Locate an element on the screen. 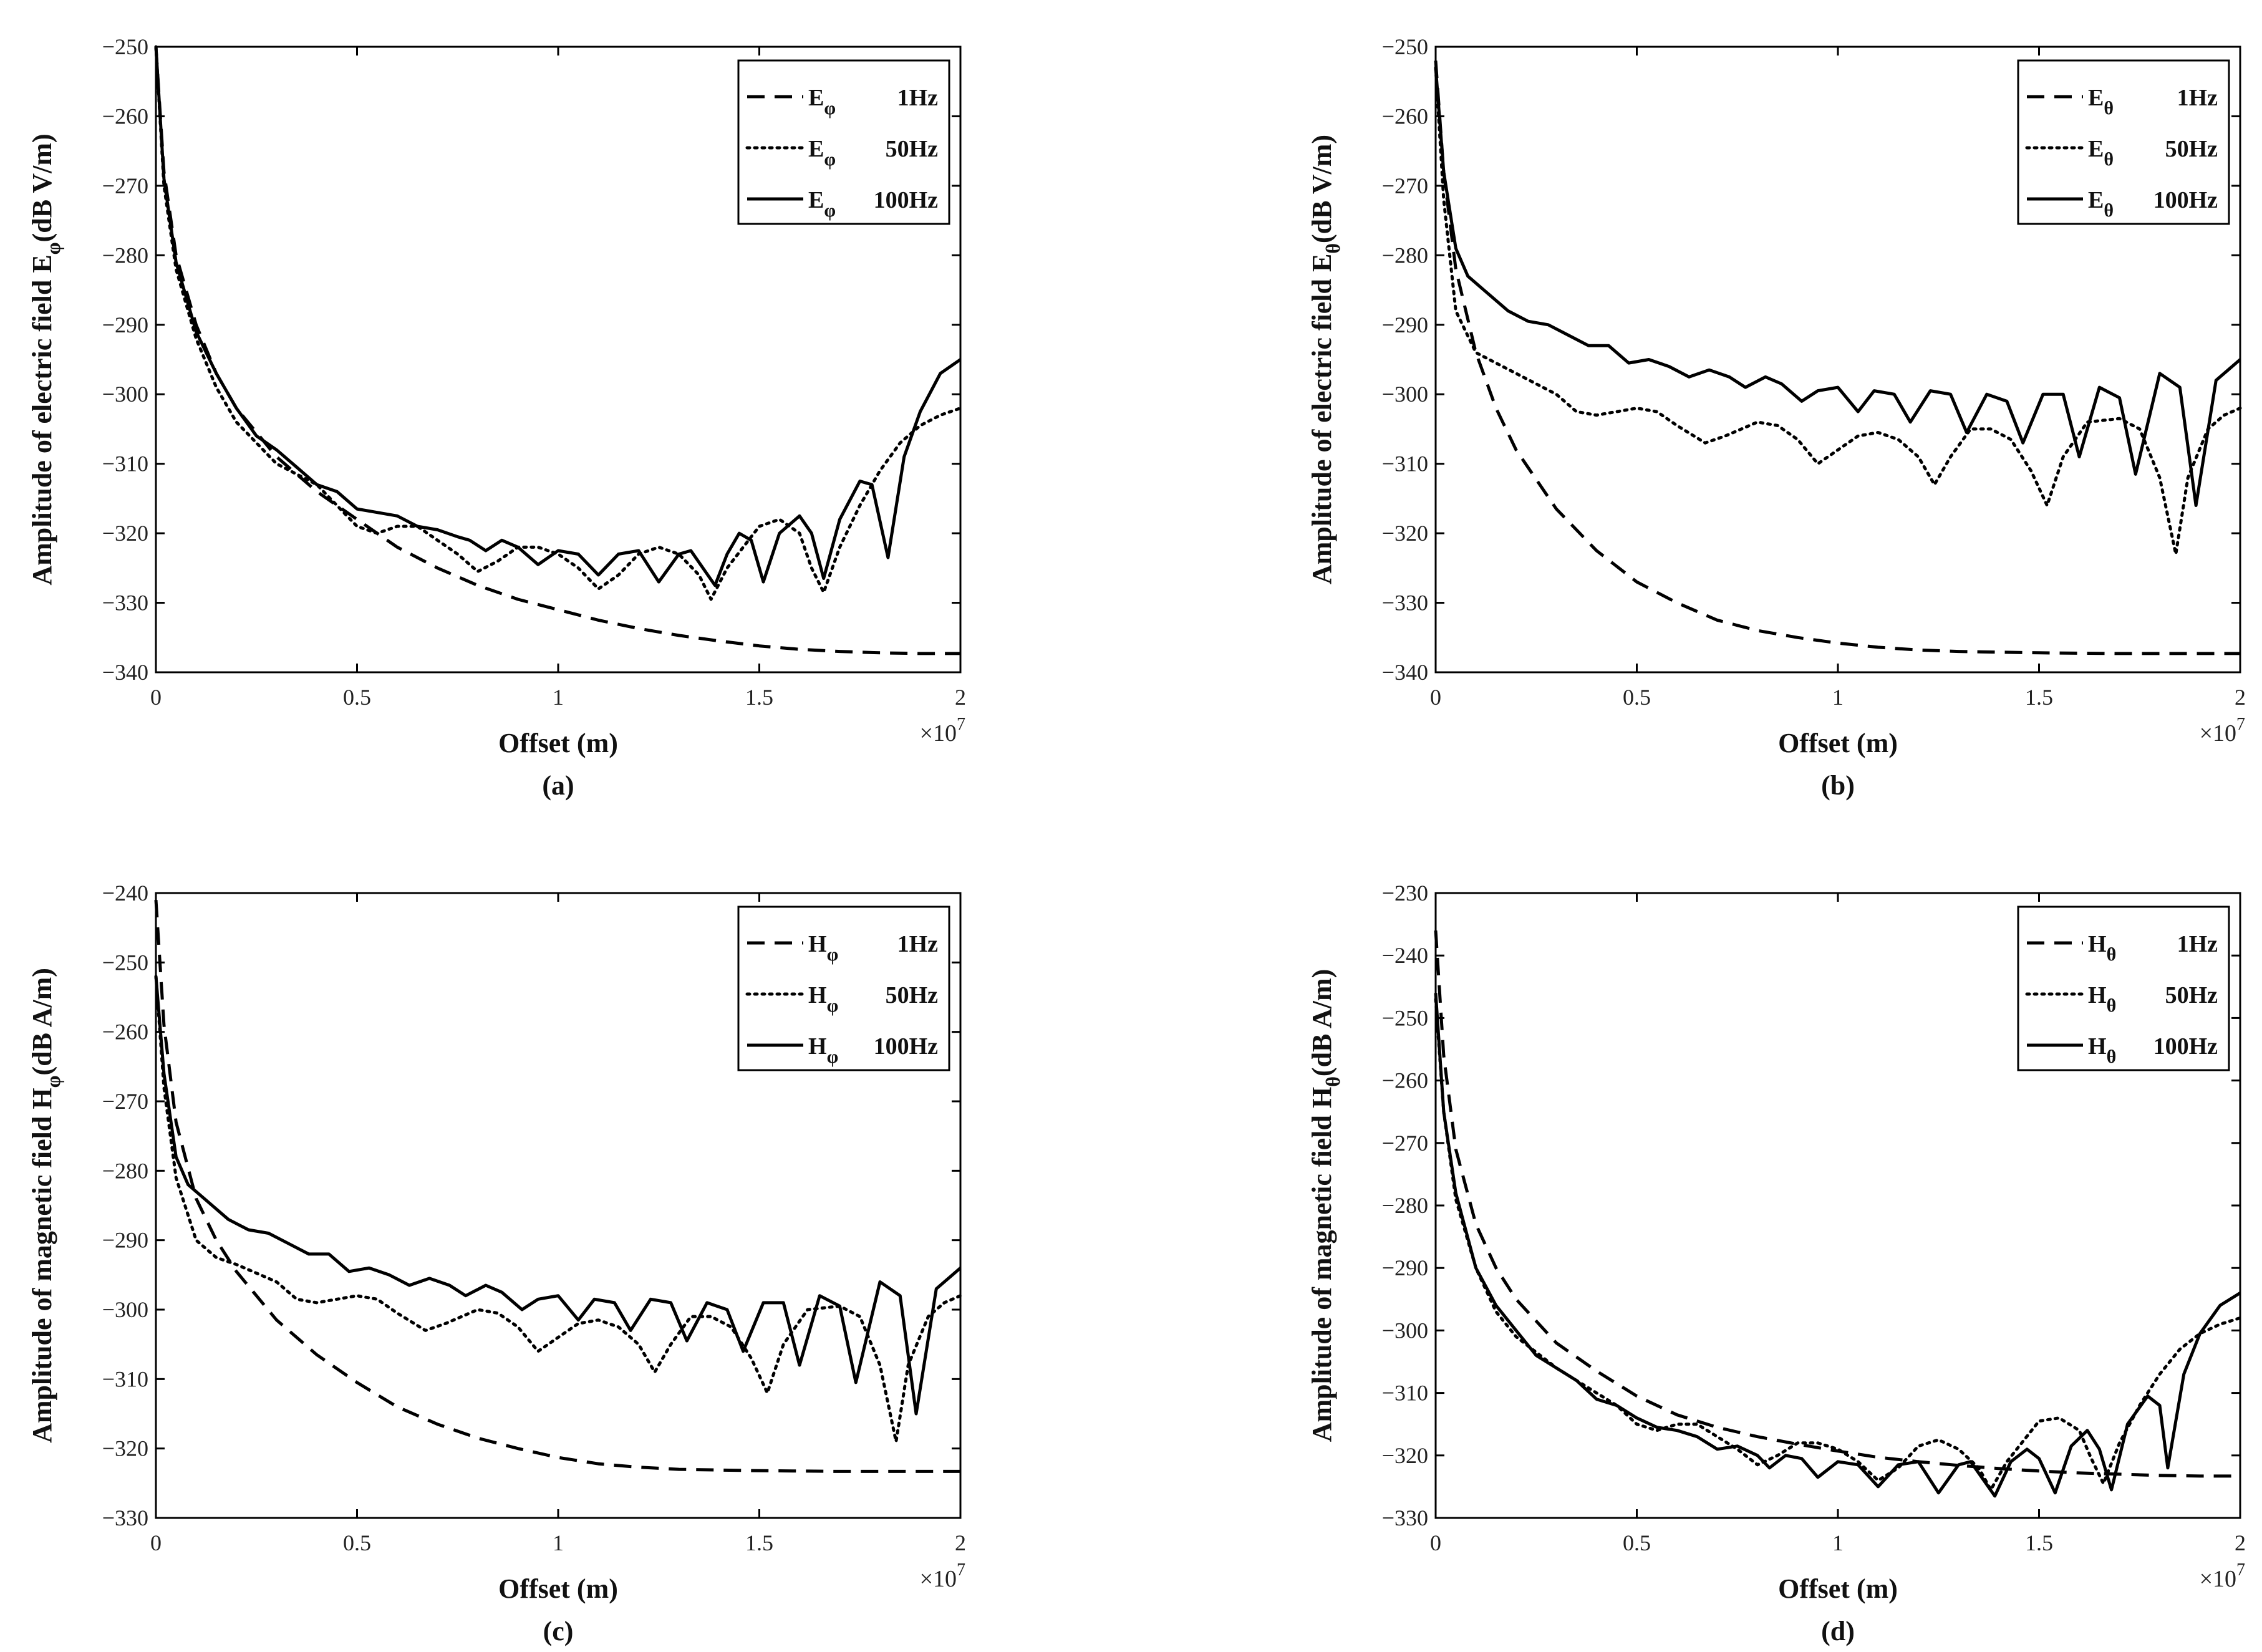 The width and height of the screenshot is (2262, 1652). y-axis-label: Amplitude of electric field Eθ(dB V/m) is located at coordinates (1325, 359).